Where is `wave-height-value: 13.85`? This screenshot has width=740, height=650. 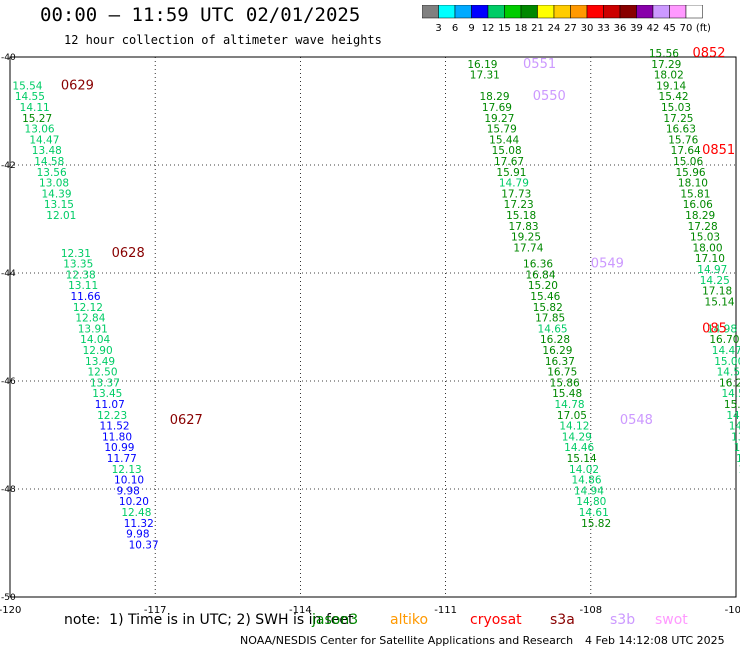
wave-height-value: 13.85 is located at coordinates (738, 459).